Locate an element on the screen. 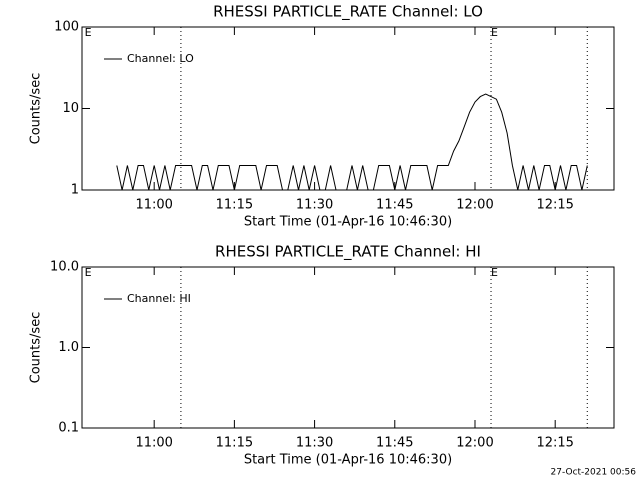  y-tick-label: 0.1 is located at coordinates (68, 428).